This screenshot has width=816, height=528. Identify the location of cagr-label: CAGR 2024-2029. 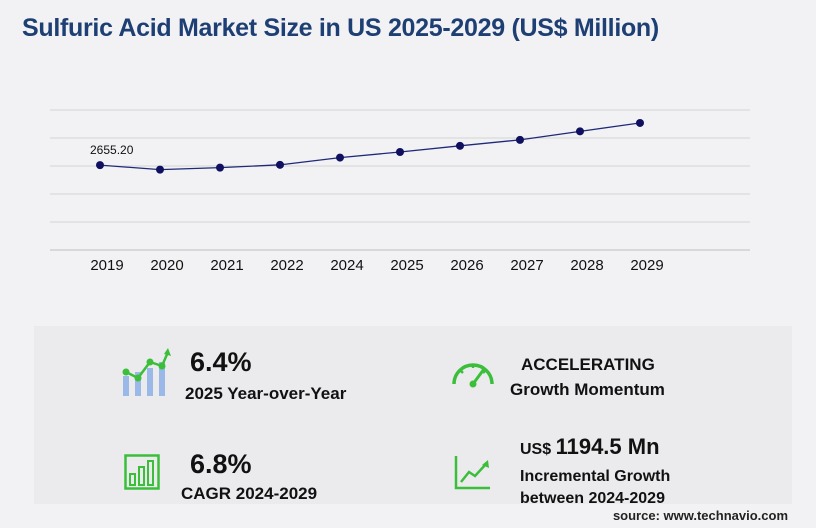
(249, 493).